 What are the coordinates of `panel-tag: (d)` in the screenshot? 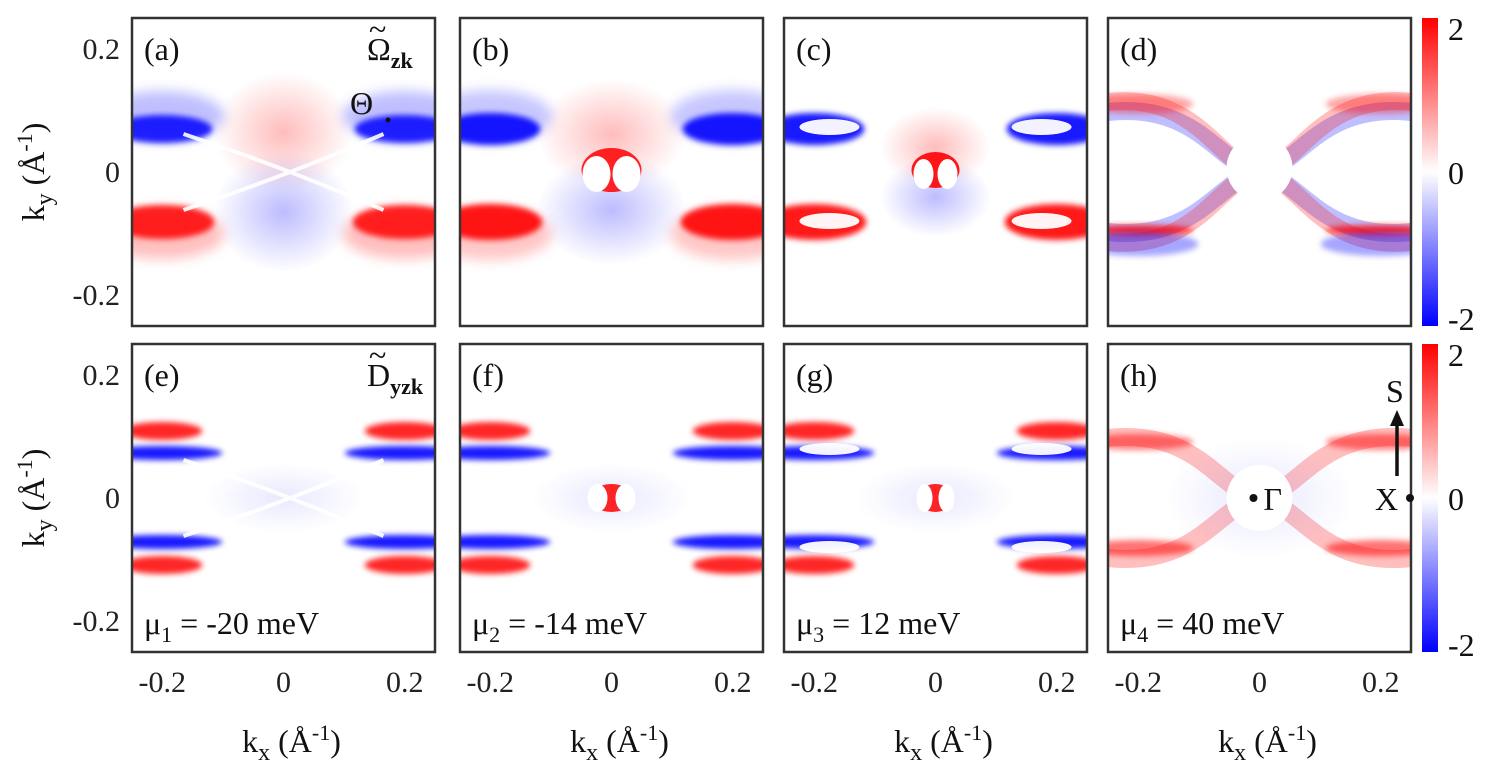 It's located at (1138, 49).